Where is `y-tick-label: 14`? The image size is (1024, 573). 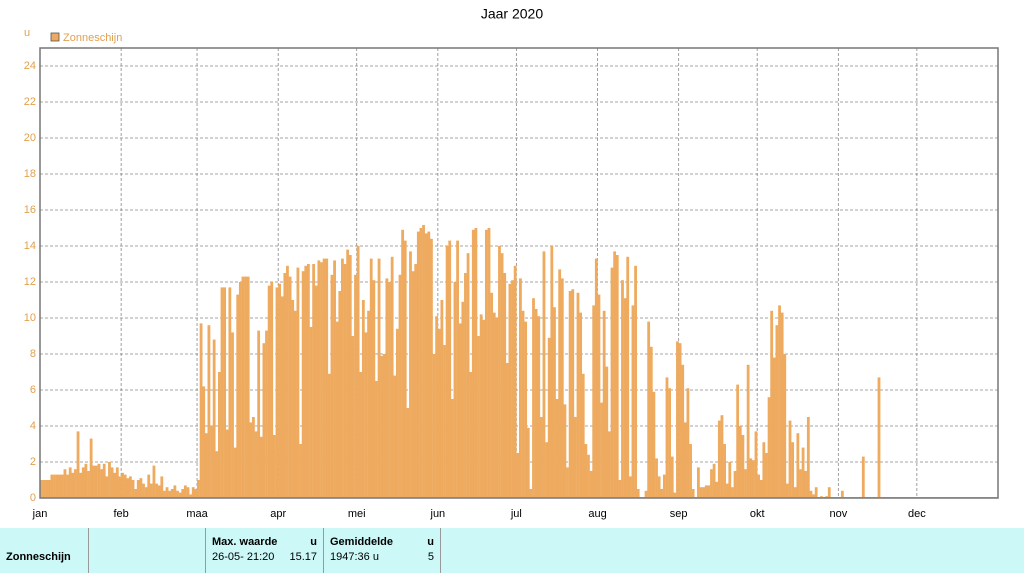 y-tick-label: 14 is located at coordinates (30, 246).